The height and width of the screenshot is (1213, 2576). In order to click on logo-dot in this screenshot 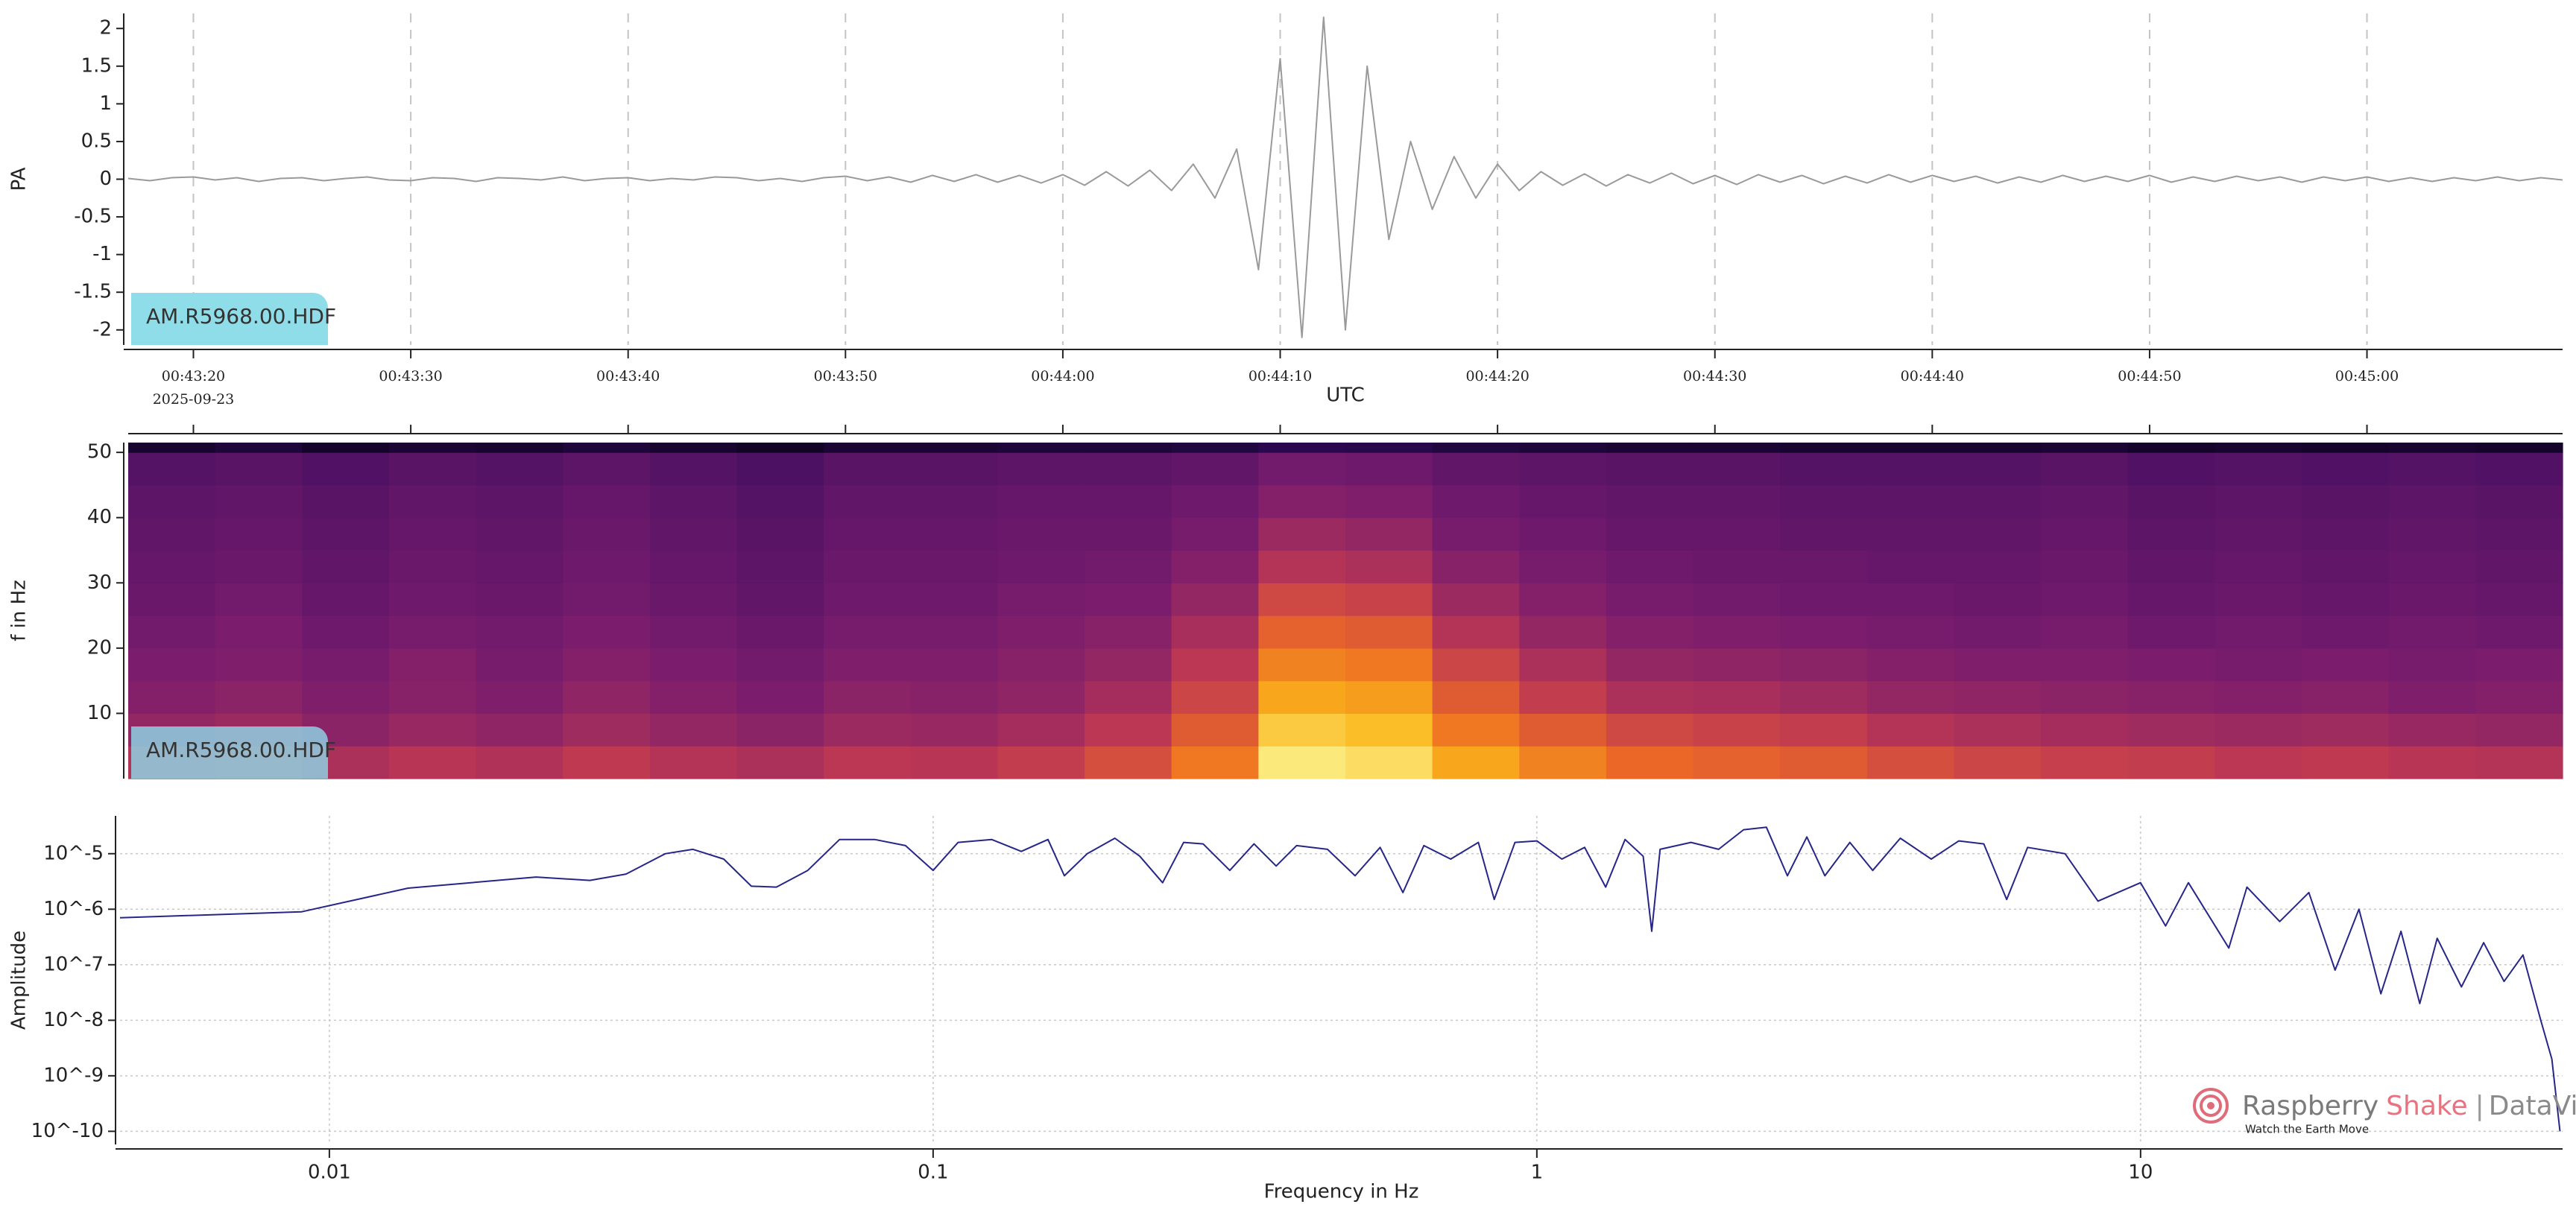, I will do `click(2210, 1105)`.